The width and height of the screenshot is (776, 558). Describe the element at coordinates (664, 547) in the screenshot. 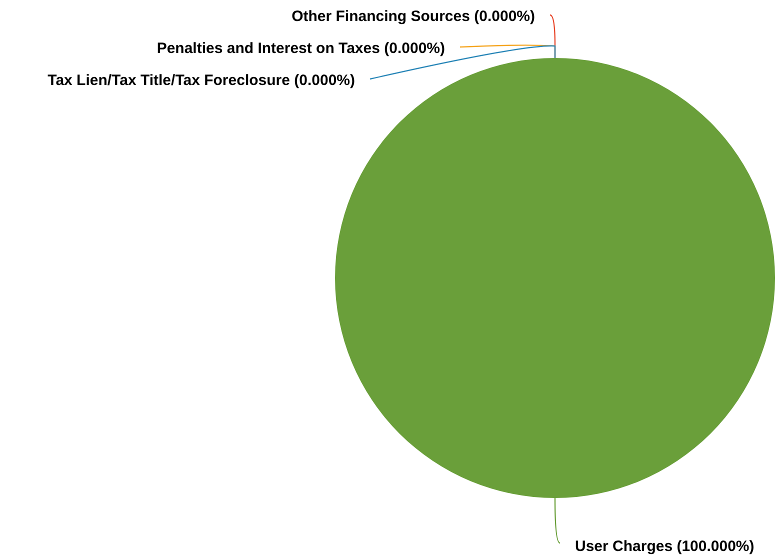

I see `slice-label: User Charges (100.000%)` at that location.